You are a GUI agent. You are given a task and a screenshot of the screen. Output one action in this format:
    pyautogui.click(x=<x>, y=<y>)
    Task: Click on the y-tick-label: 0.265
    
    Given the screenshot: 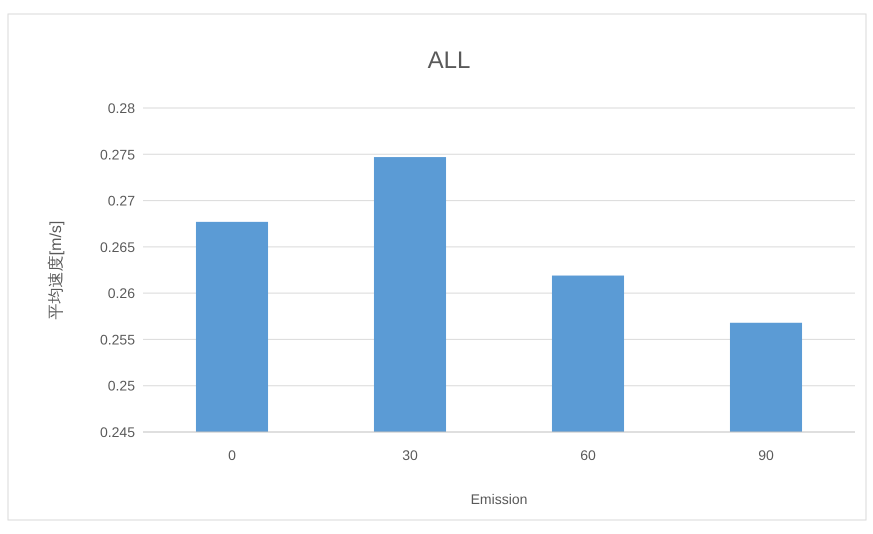 What is the action you would take?
    pyautogui.click(x=118, y=246)
    